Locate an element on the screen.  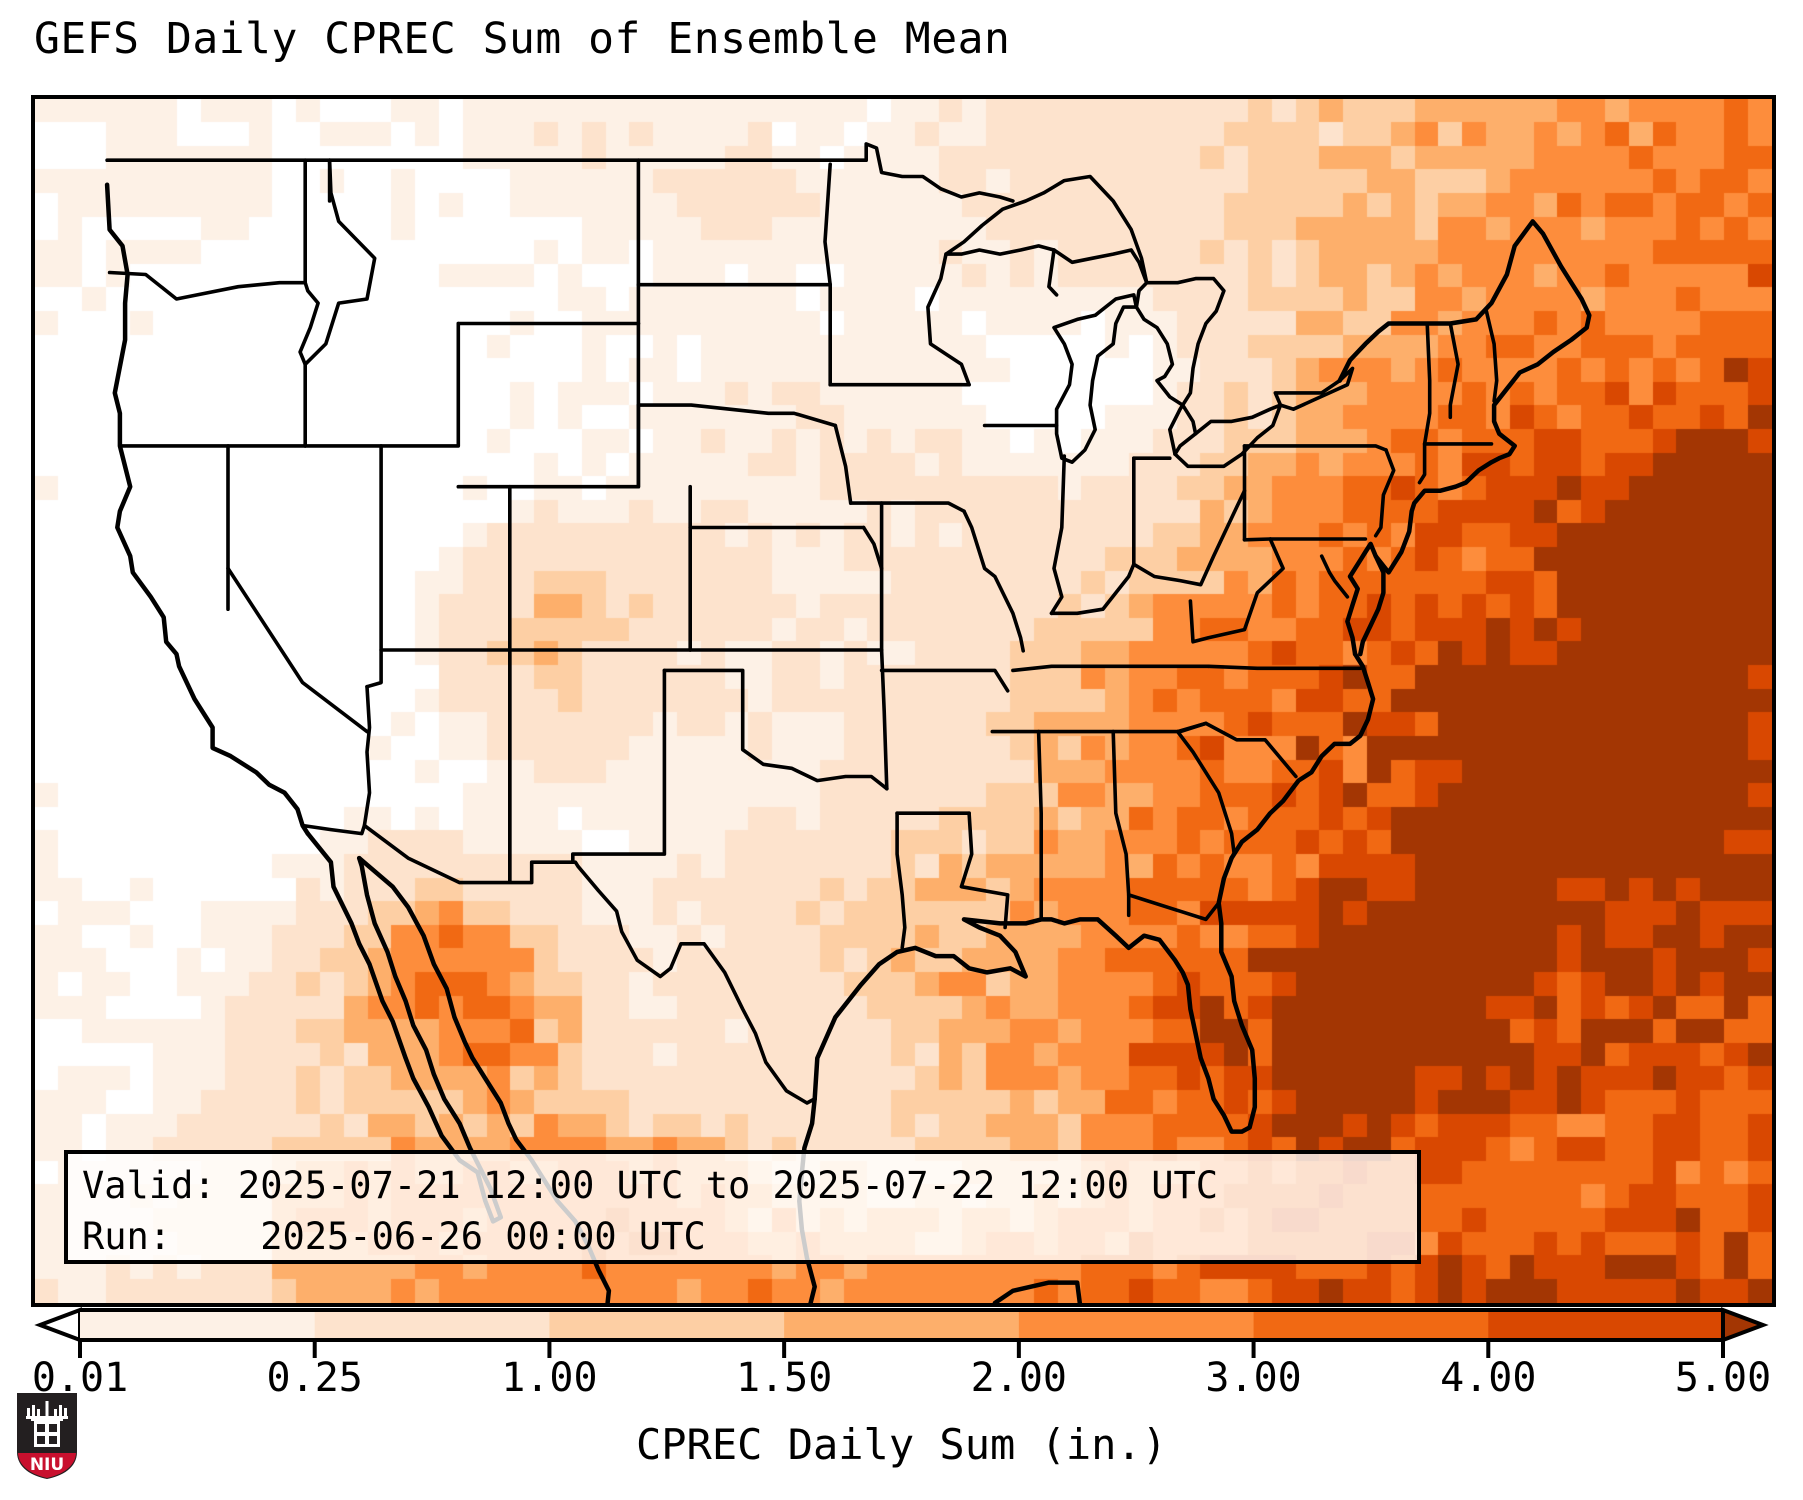
colorbar-tick-labels: 0.01 0.25 1.00 1.50 2.00 3.00 4.00 5.00 is located at coordinates (901, 1382).